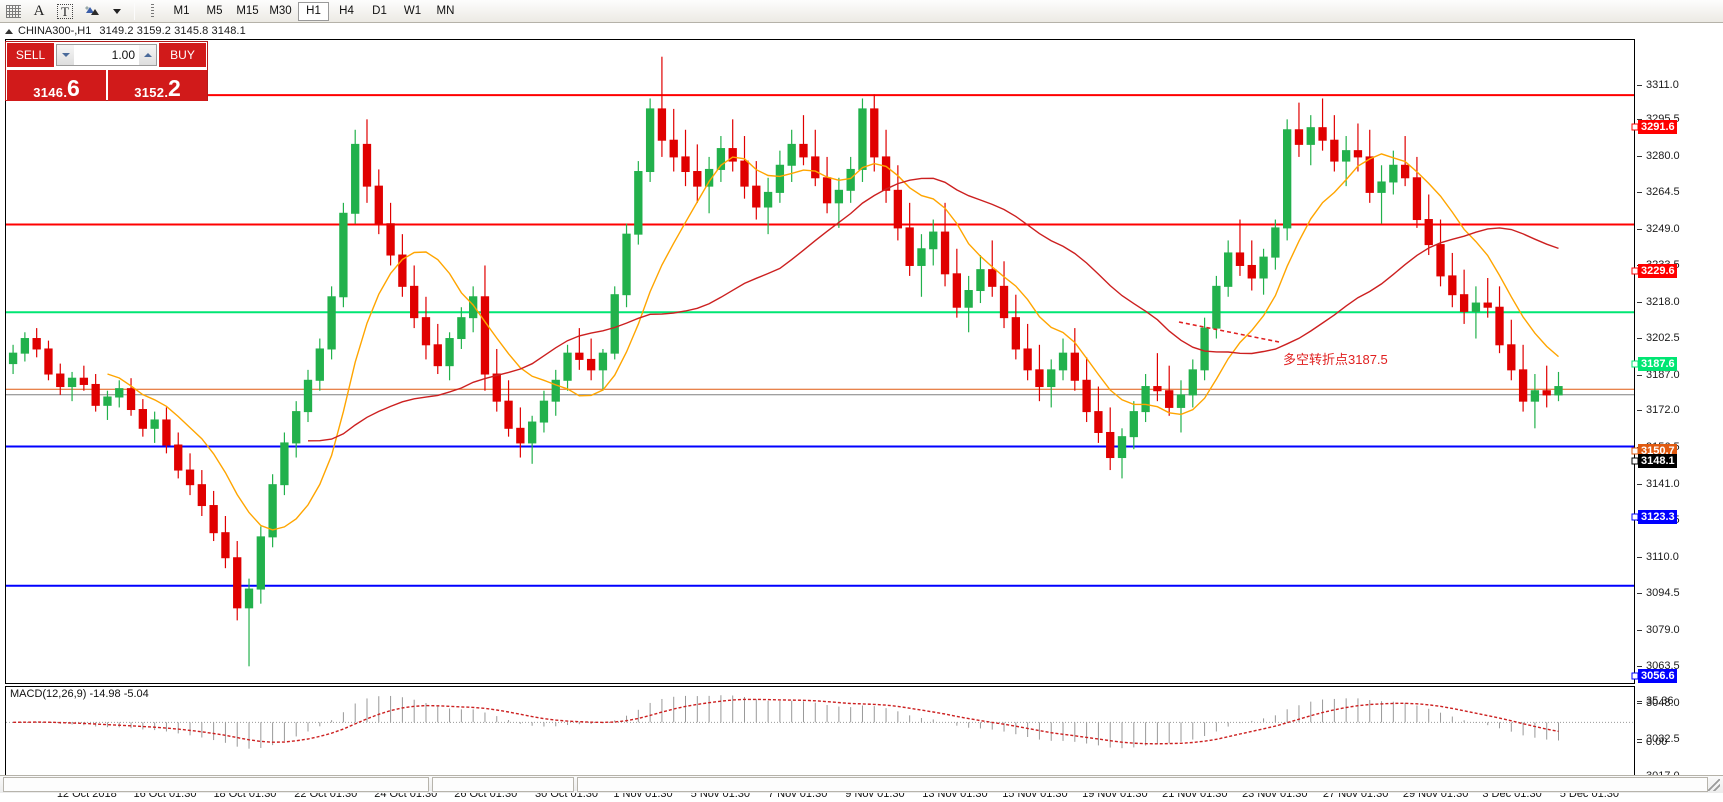 The image size is (1723, 802). What do you see at coordinates (117, 11) in the screenshot?
I see `objects-dropdown-icon` at bounding box center [117, 11].